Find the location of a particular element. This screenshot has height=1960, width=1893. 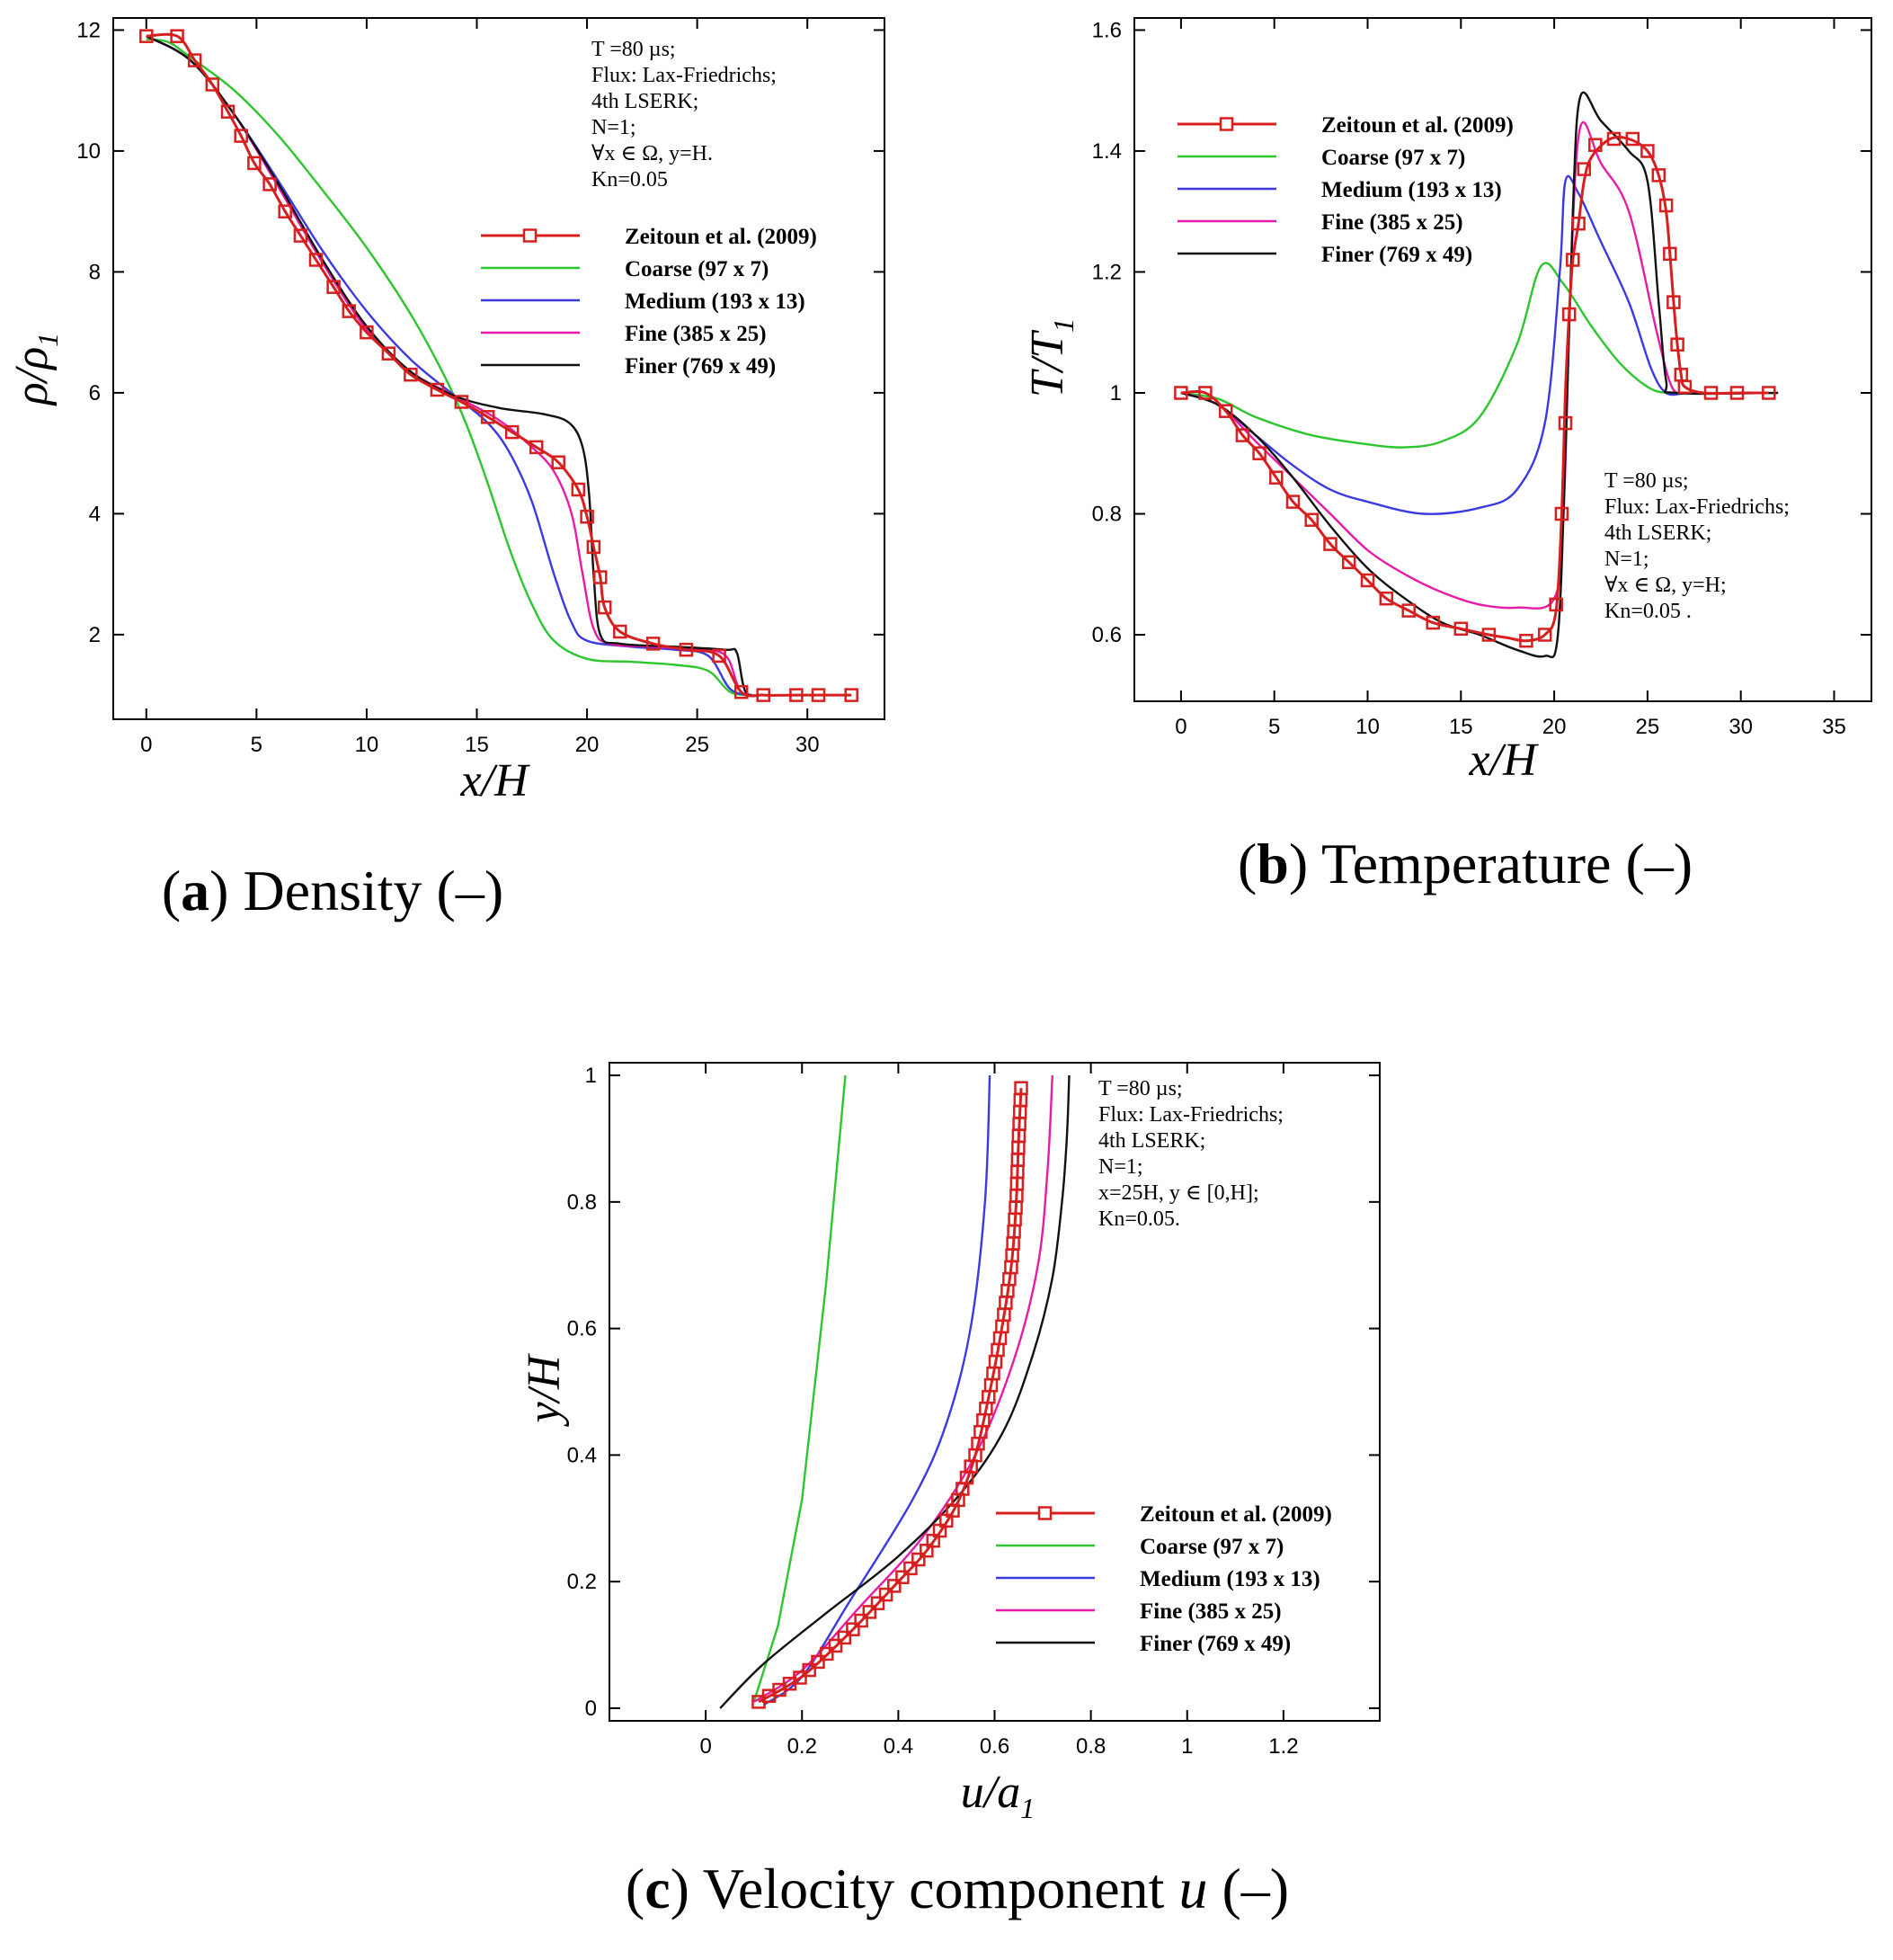

y-tick-label: 0.2 is located at coordinates (582, 1582).